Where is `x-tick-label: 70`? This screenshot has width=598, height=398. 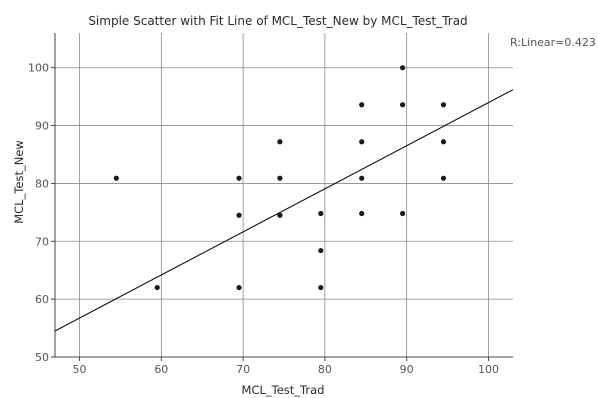
x-tick-label: 70 is located at coordinates (243, 369).